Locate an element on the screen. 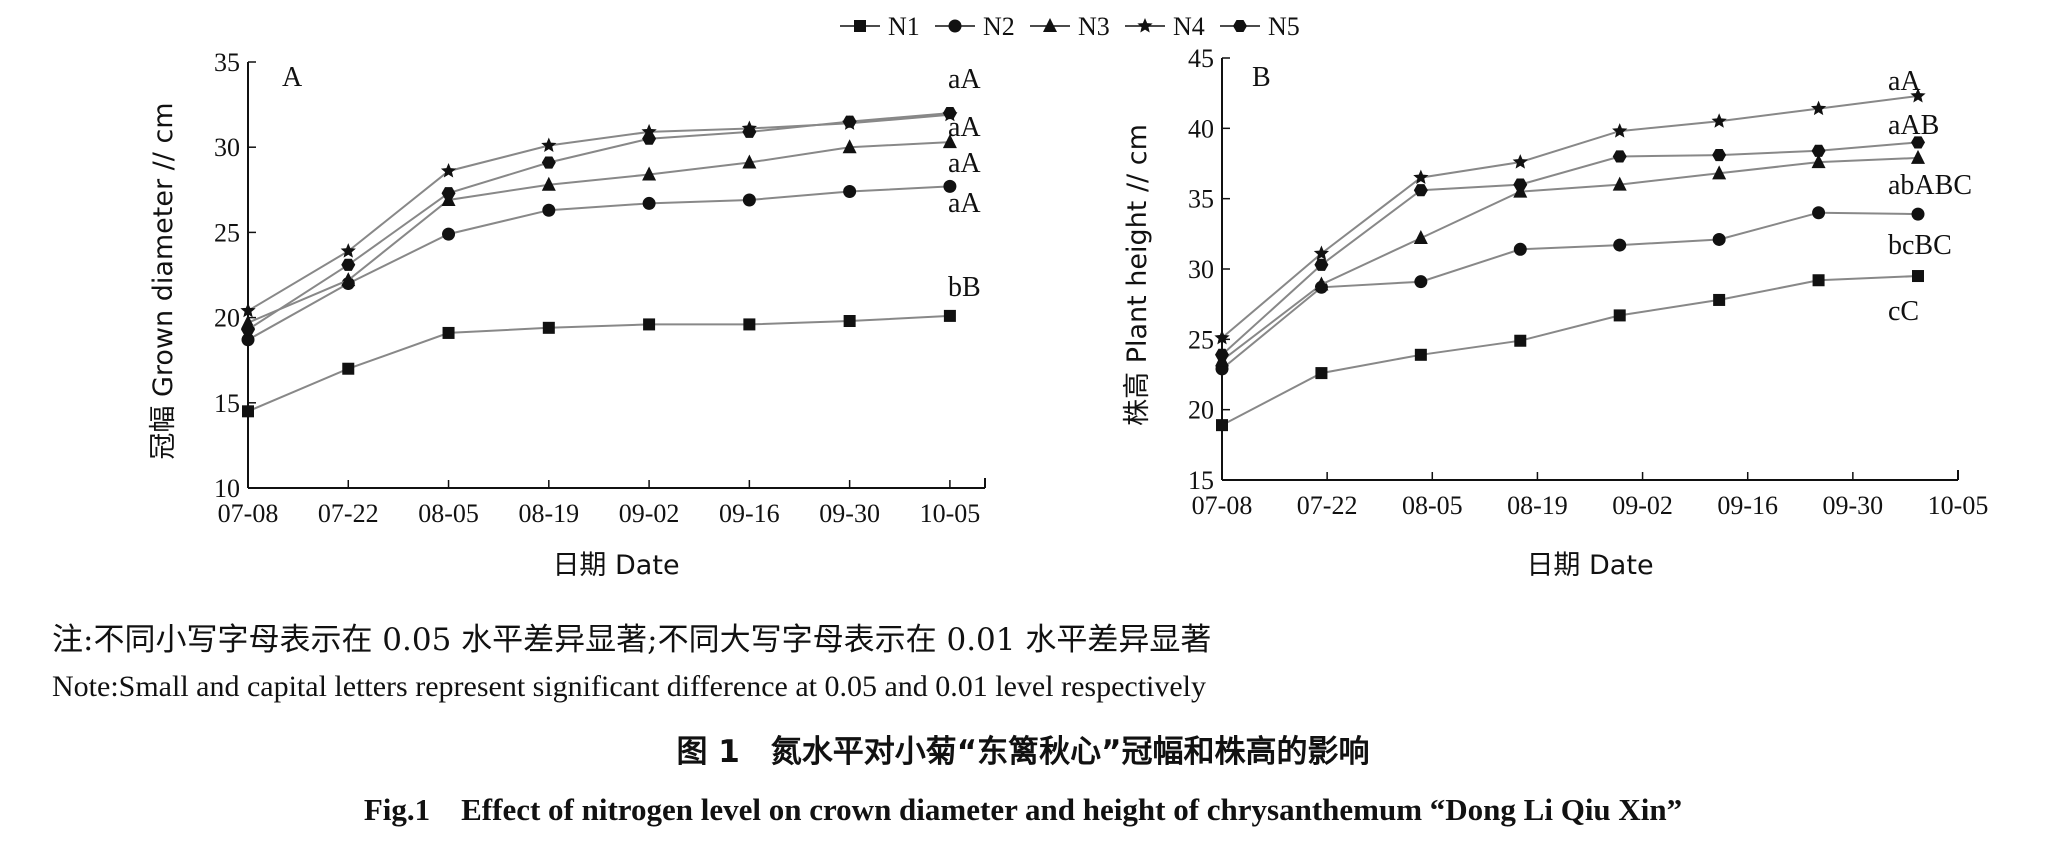  series-n3 is located at coordinates (599, 231).